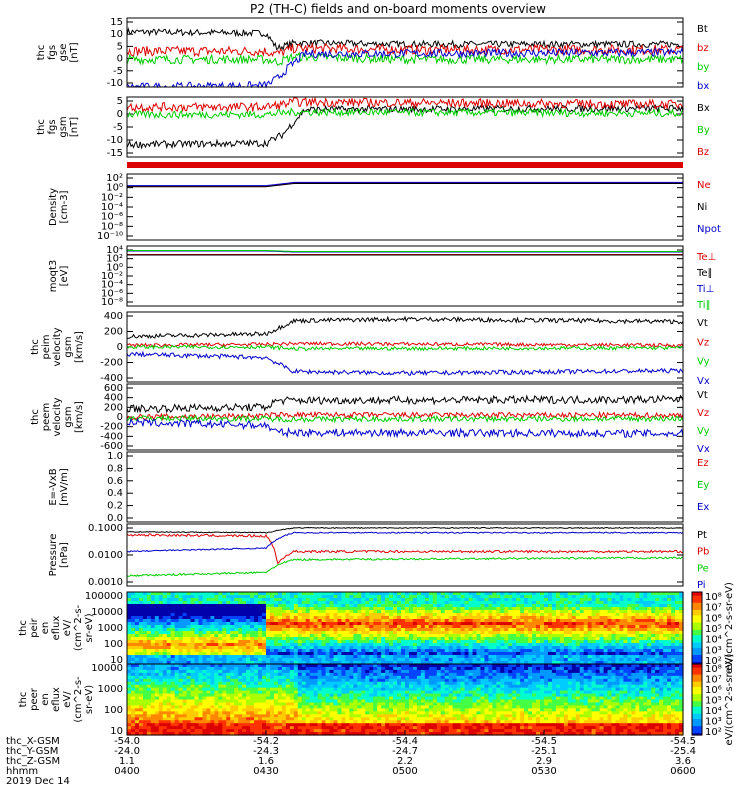 This screenshot has height=800, width=750. Describe the element at coordinates (703, 67) in the screenshot. I see `legend-entry: by` at that location.